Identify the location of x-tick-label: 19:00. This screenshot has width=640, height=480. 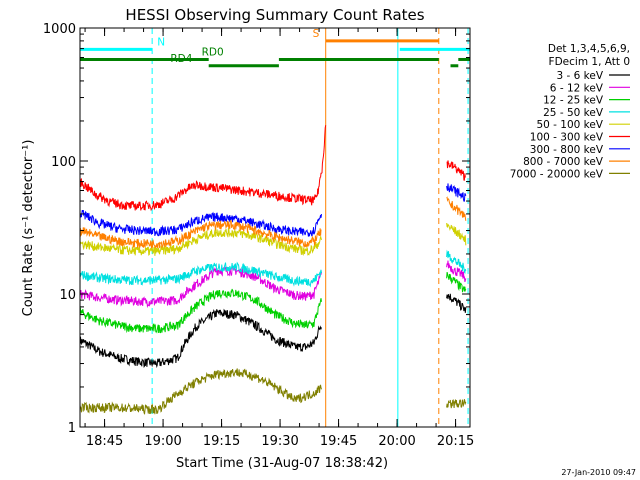
(162, 441).